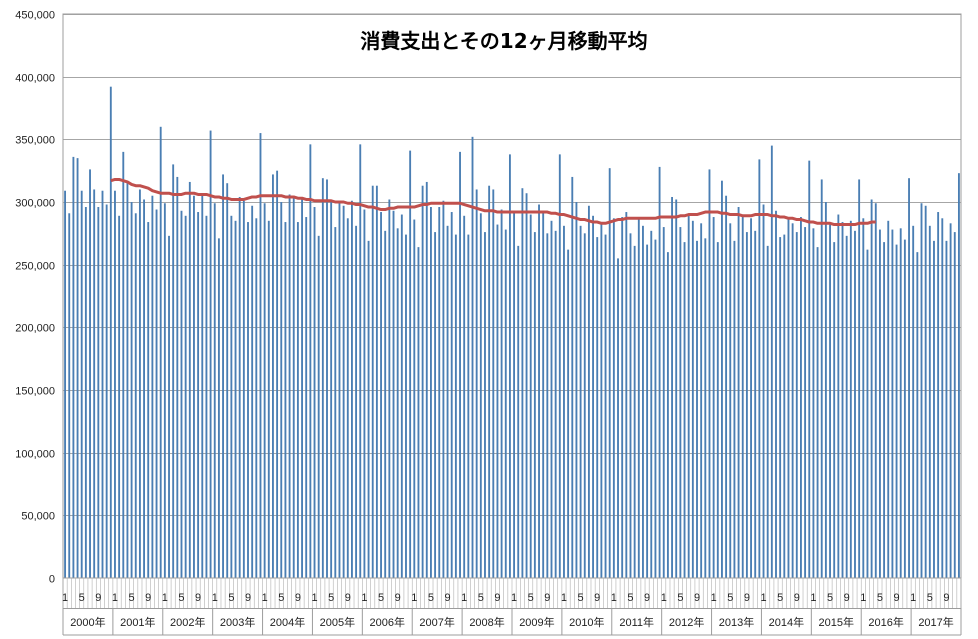 The width and height of the screenshot is (978, 639). What do you see at coordinates (736, 622) in the screenshot?
I see `year-label: 2013年` at bounding box center [736, 622].